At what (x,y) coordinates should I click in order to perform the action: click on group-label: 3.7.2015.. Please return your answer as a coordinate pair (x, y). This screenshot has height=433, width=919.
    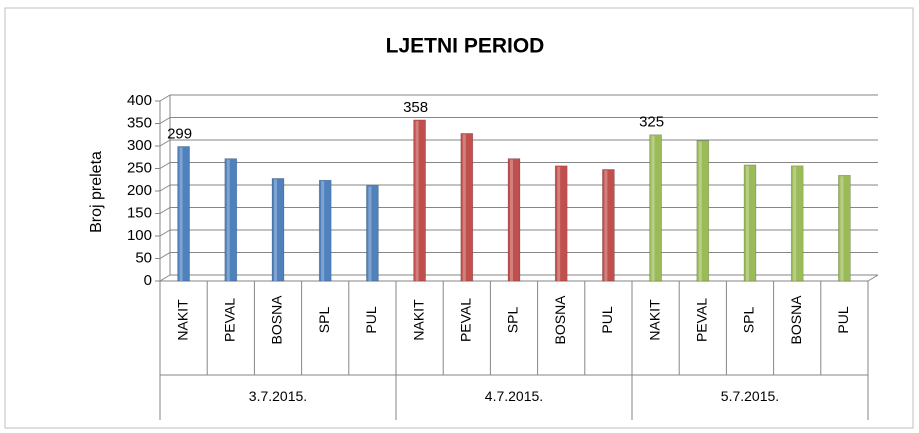
    Looking at the image, I should click on (278, 396).